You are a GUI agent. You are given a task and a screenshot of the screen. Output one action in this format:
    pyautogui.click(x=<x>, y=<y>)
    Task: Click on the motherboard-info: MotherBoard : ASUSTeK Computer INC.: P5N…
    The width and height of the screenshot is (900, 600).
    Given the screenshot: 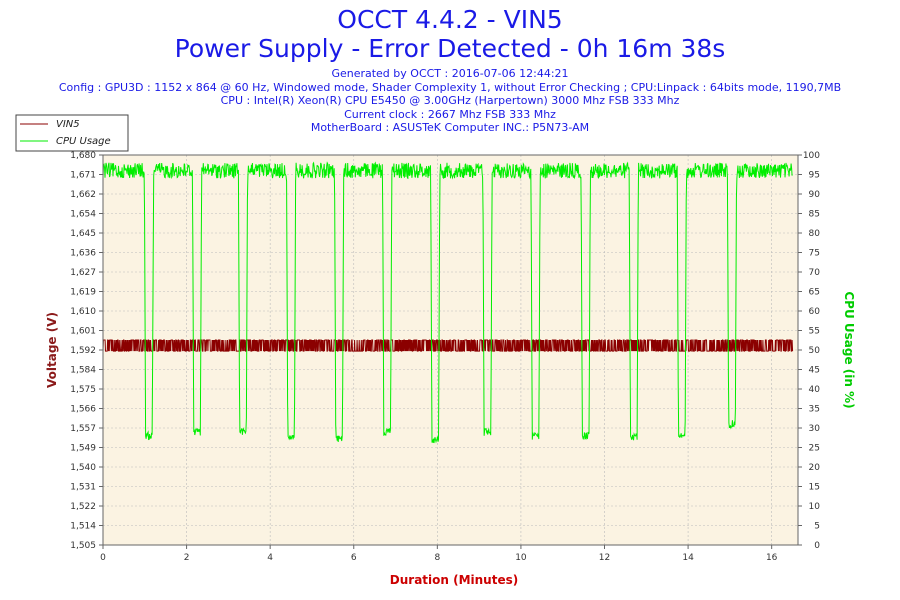 What is the action you would take?
    pyautogui.click(x=450, y=127)
    